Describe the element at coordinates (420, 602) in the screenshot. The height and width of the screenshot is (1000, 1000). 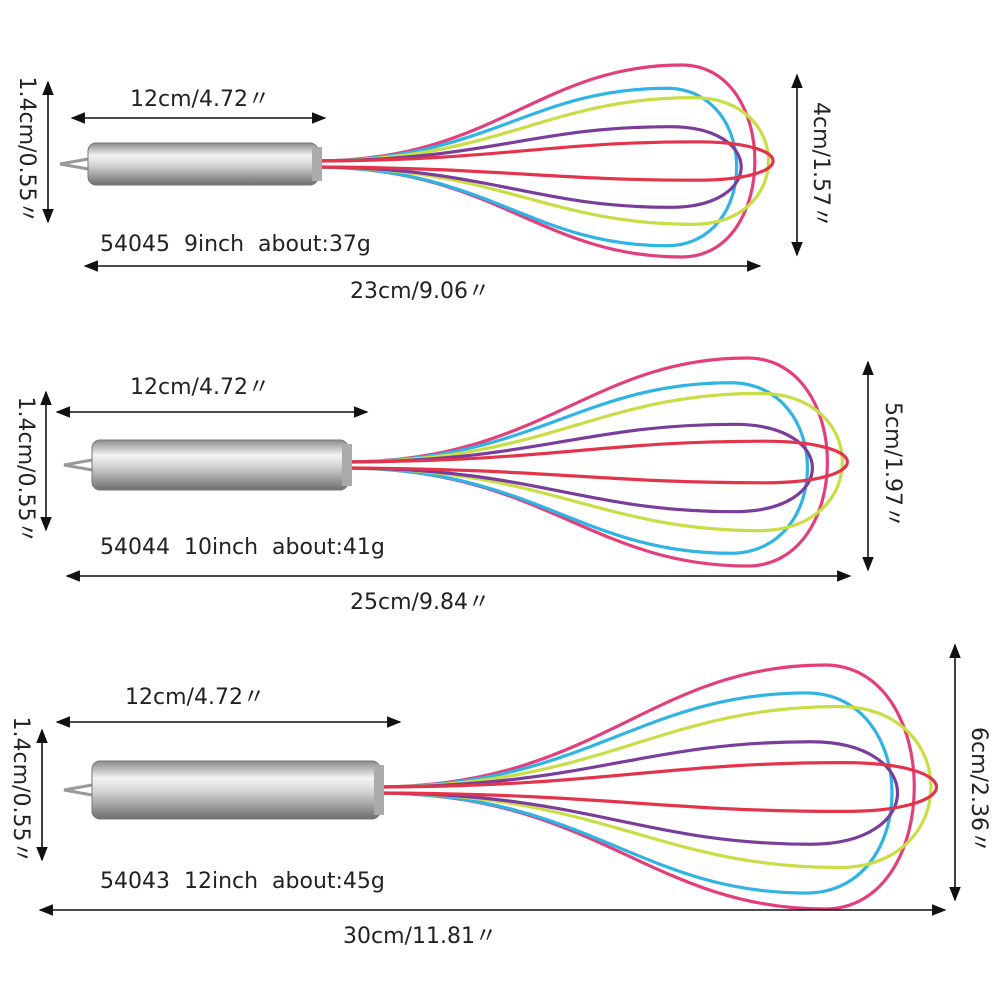
I see `total-length-label: 25cm/9.84〃` at that location.